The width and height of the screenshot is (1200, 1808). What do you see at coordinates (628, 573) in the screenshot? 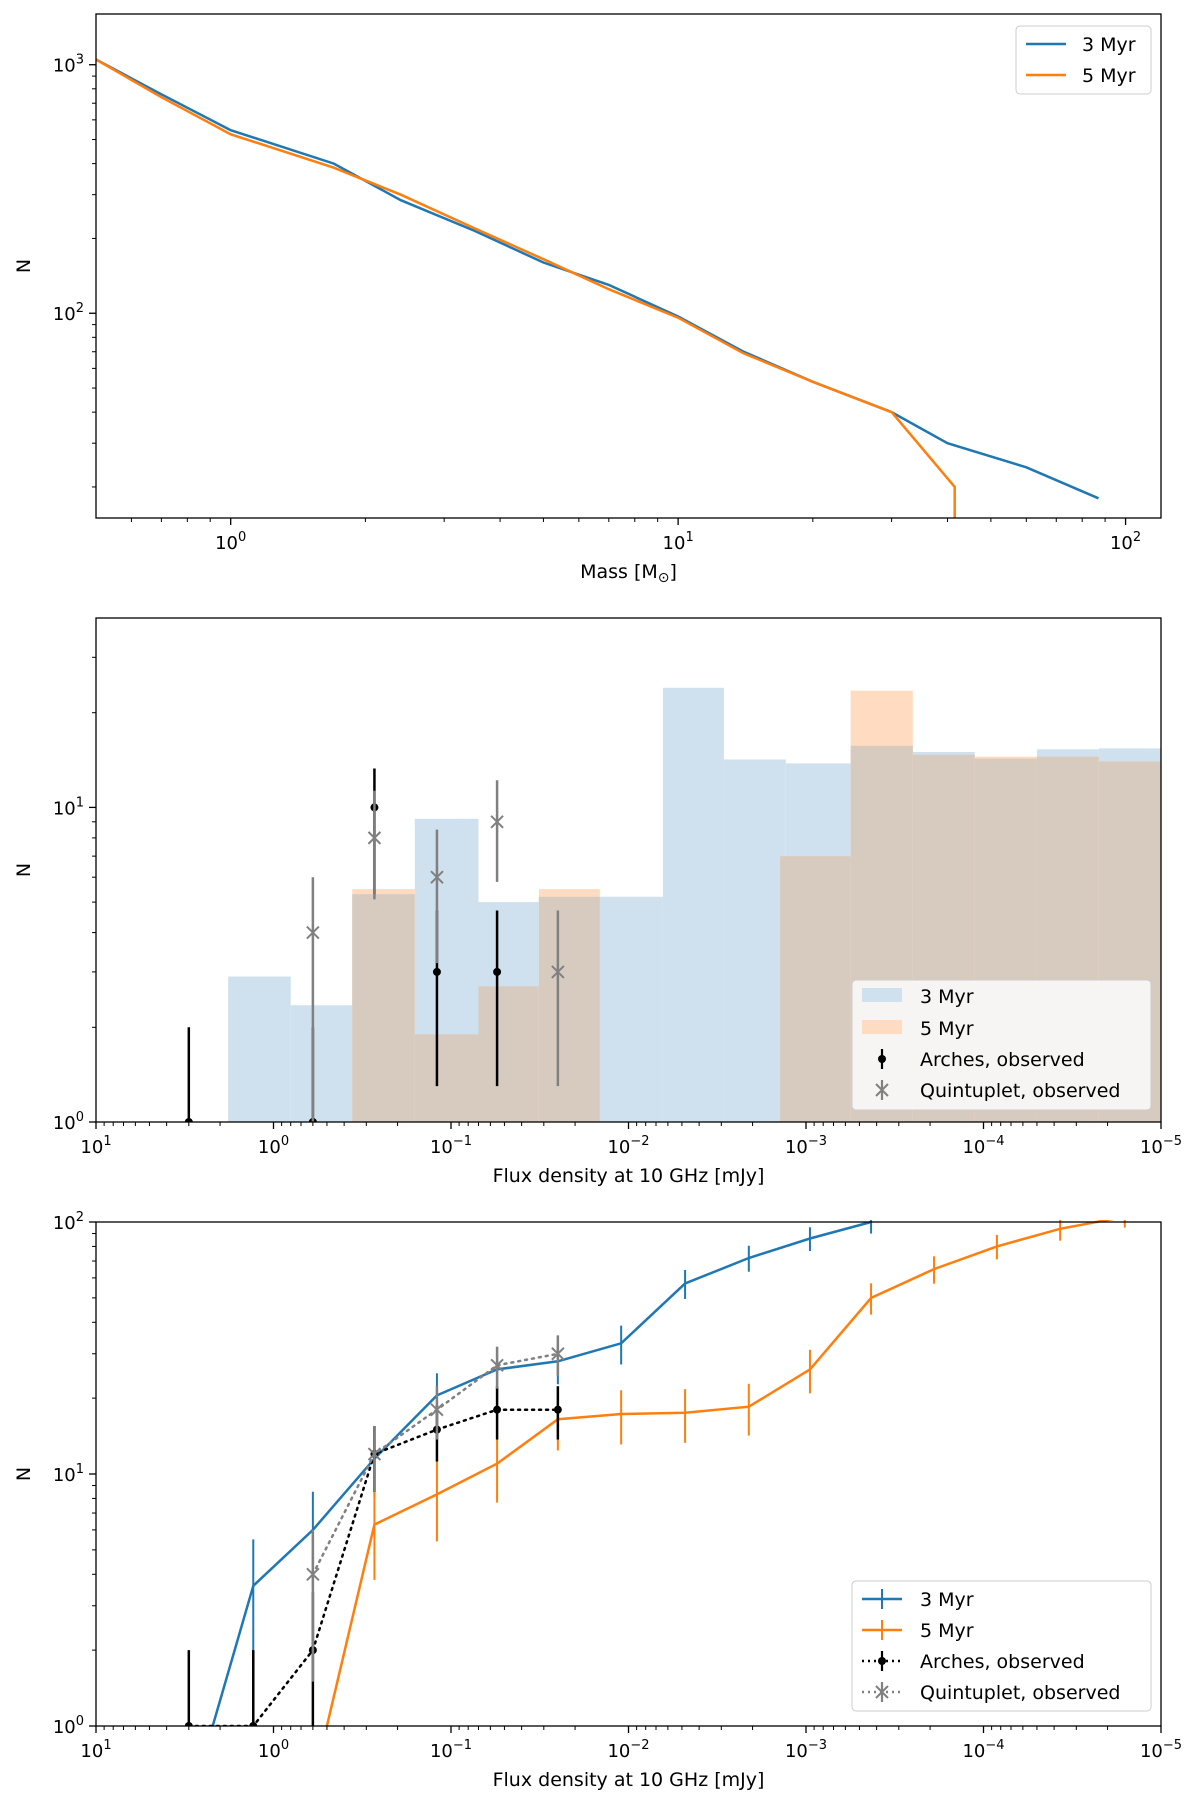
I see `x-axis-label: Mass [M⊙]` at bounding box center [628, 573].